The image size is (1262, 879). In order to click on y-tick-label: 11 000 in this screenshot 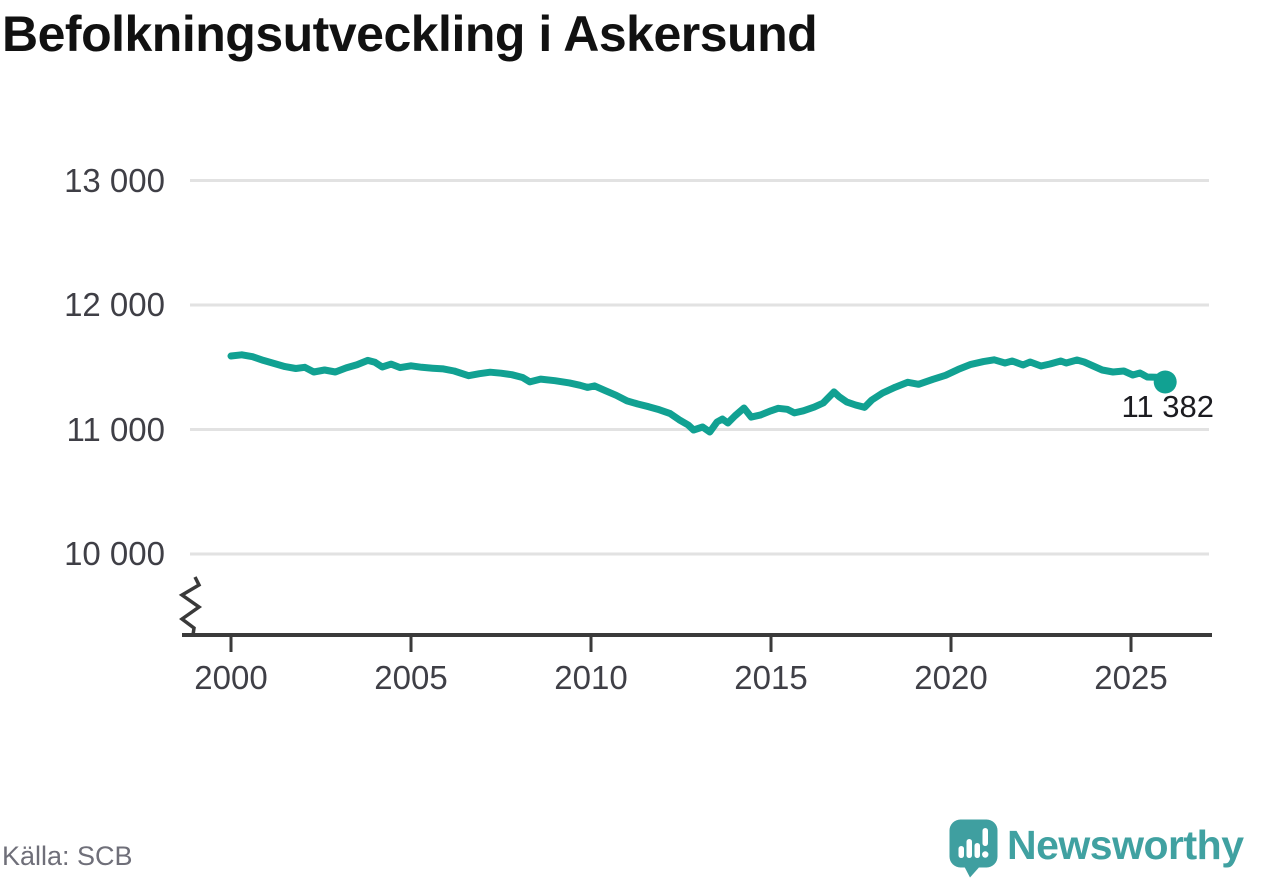, I will do `click(115, 429)`.